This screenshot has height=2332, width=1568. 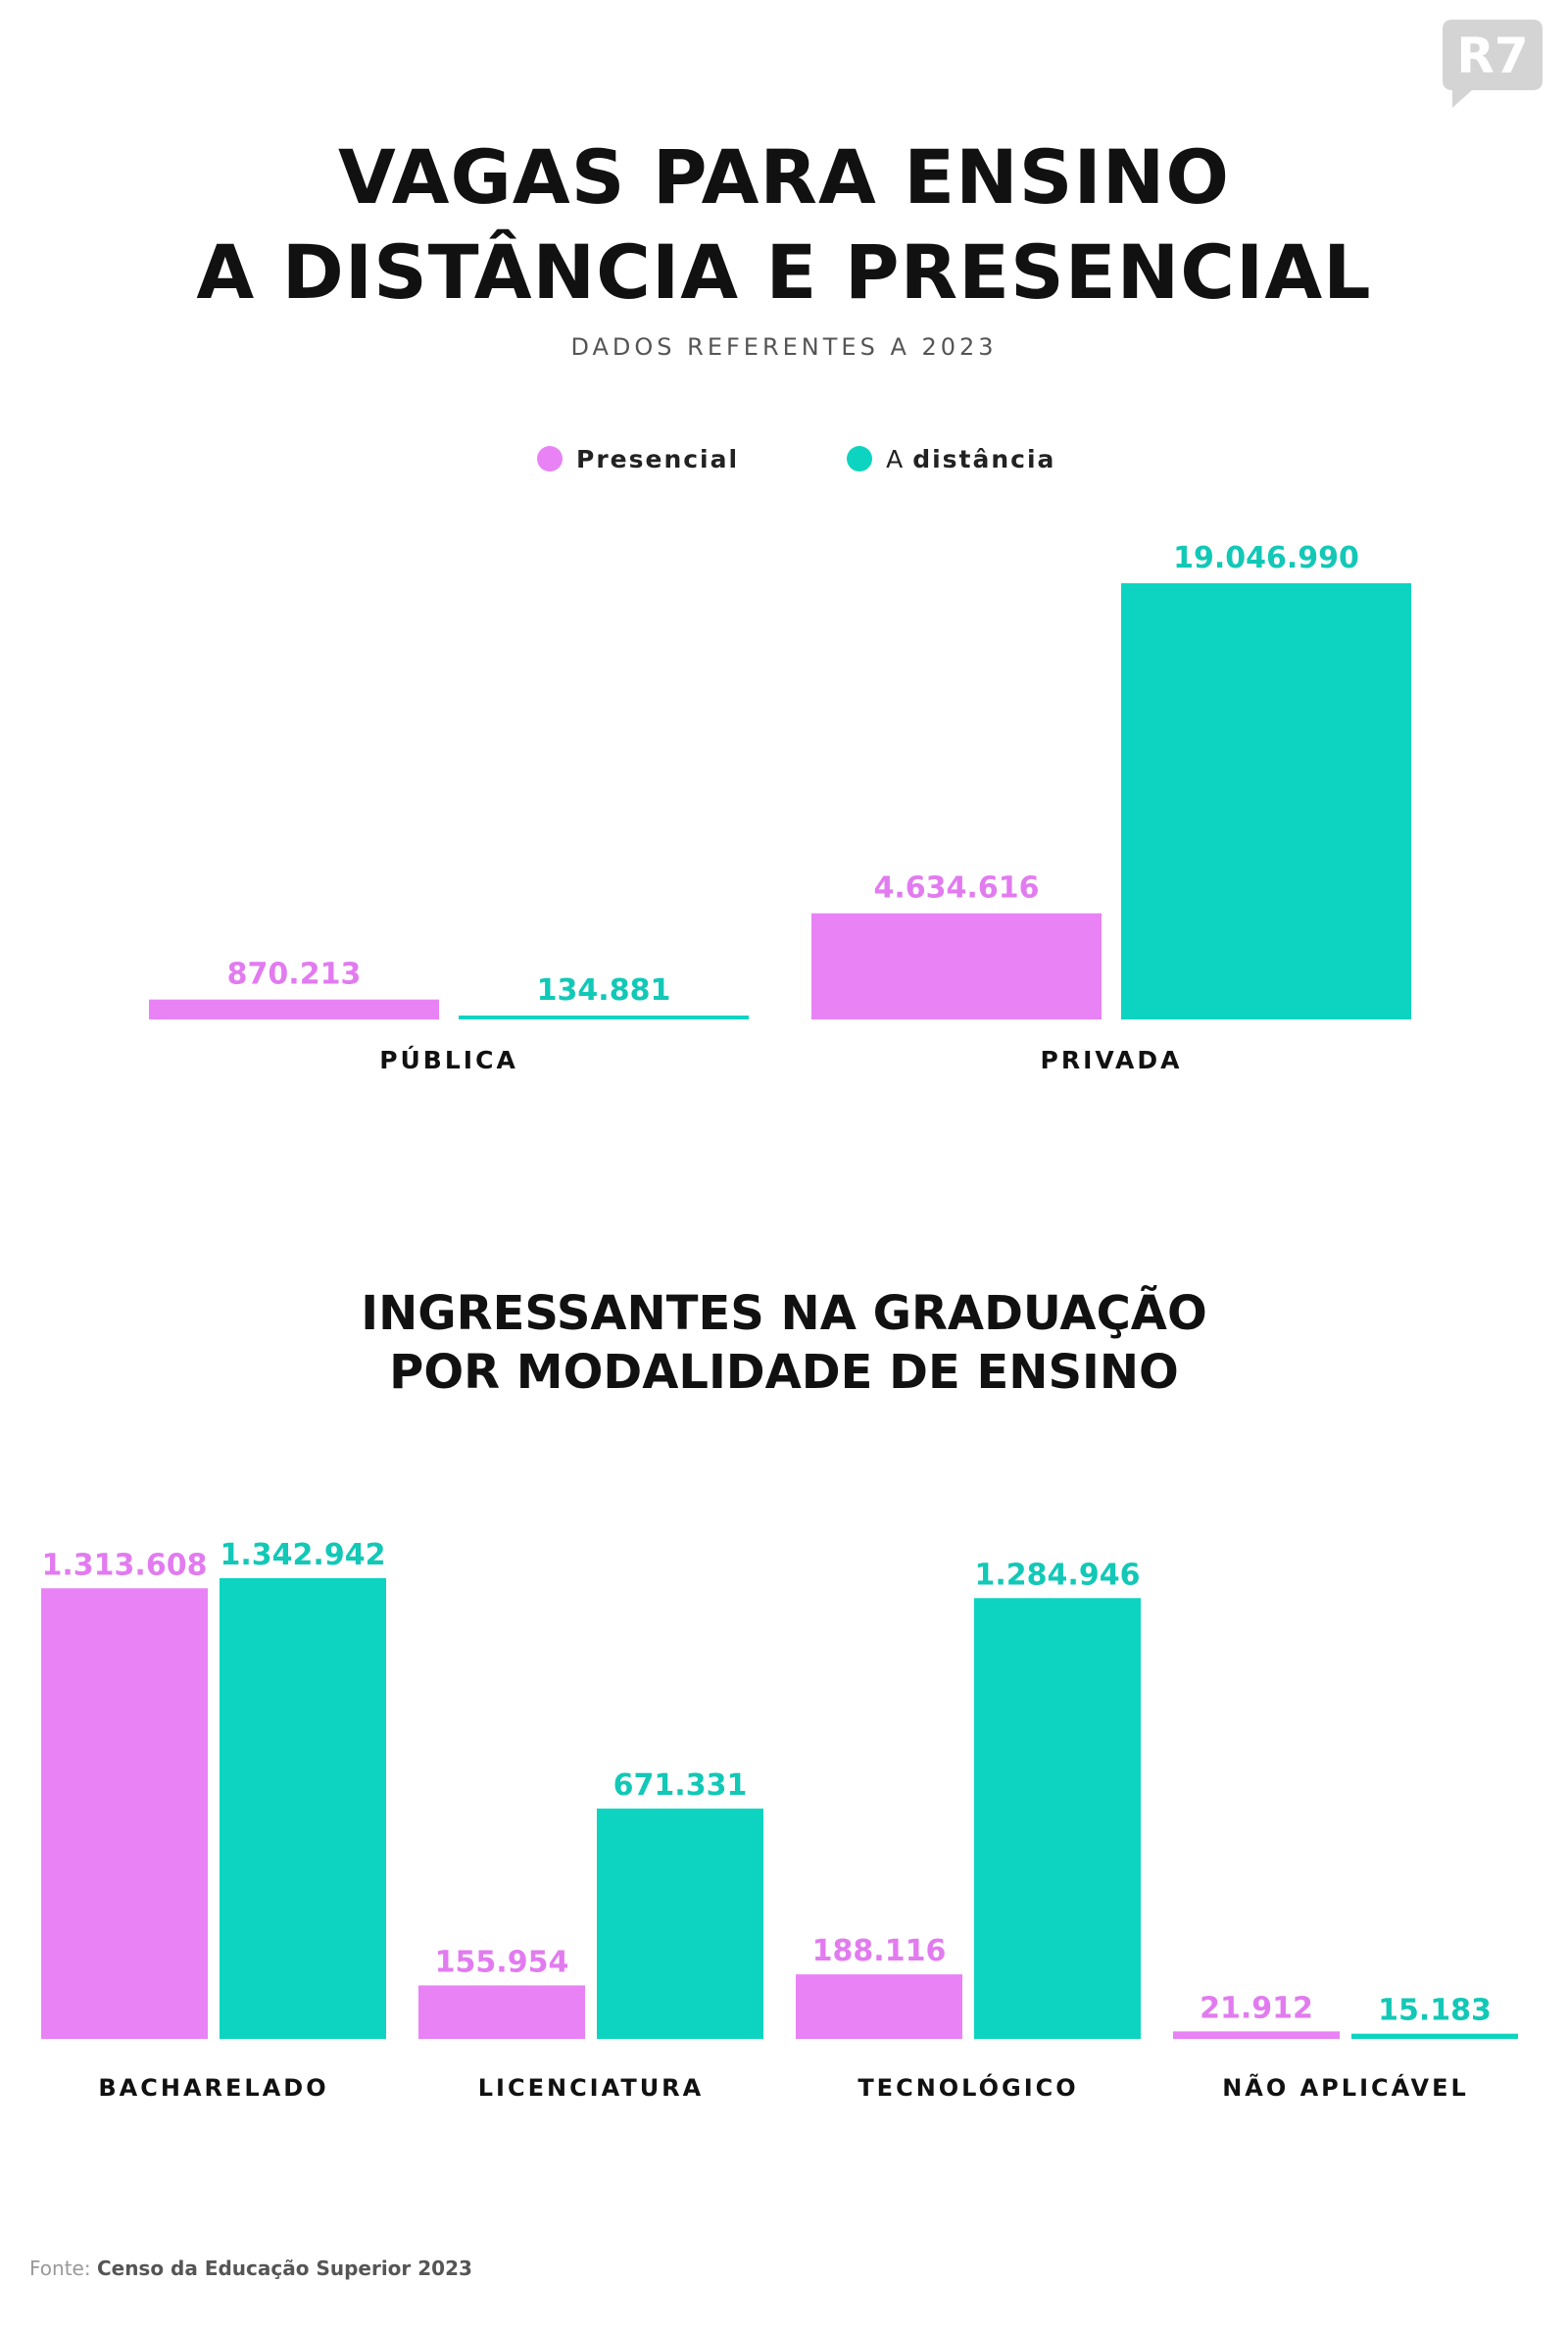 I want to click on value-label-a-distancia-privada: 19.046.990, so click(x=1266, y=558).